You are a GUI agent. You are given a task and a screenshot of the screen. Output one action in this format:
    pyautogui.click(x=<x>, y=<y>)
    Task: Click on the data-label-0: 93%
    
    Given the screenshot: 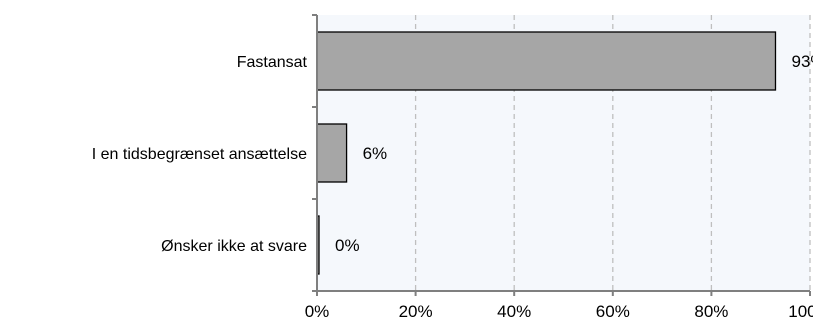 What is the action you would take?
    pyautogui.click(x=802, y=61)
    